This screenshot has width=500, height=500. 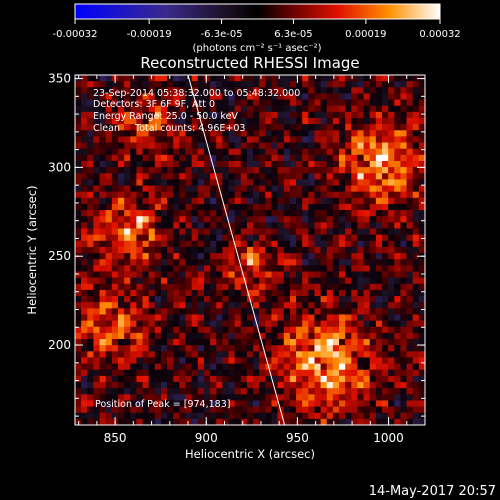 I want to click on colorbar-tick-label: -0.00019, so click(x=149, y=34).